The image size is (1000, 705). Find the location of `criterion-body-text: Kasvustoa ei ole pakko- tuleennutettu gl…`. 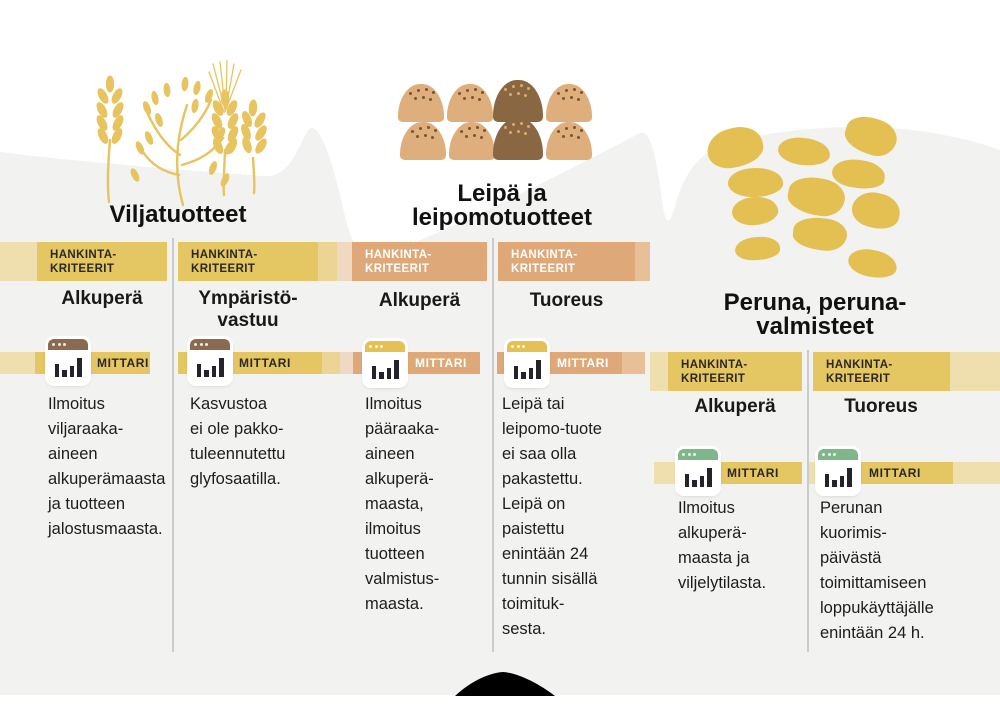

criterion-body-text: Kasvustoa ei ole pakko- tuleennutettu gl… is located at coordinates (238, 441).